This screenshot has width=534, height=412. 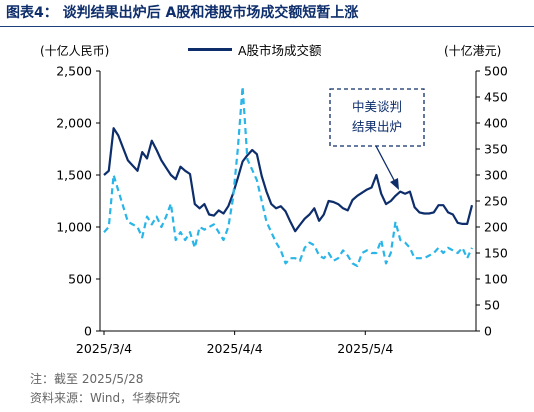 What do you see at coordinates (74, 175) in the screenshot?
I see `left-tick-label: 1,500` at bounding box center [74, 175].